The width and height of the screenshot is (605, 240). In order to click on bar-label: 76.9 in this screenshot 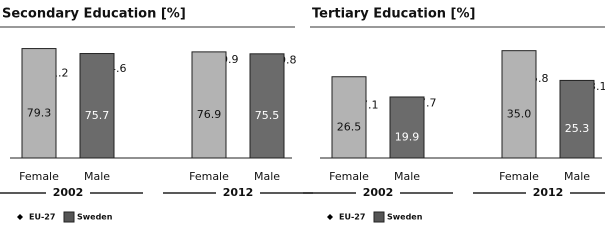, I will do `click(209, 114)`.